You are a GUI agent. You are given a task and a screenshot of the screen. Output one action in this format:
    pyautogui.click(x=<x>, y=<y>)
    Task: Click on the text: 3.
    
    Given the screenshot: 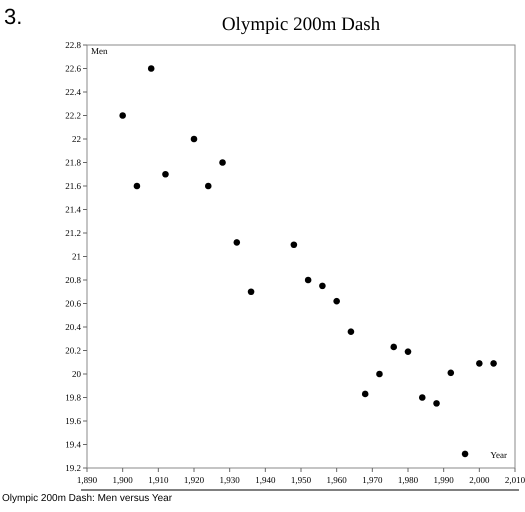 What is the action you would take?
    pyautogui.click(x=13, y=16)
    